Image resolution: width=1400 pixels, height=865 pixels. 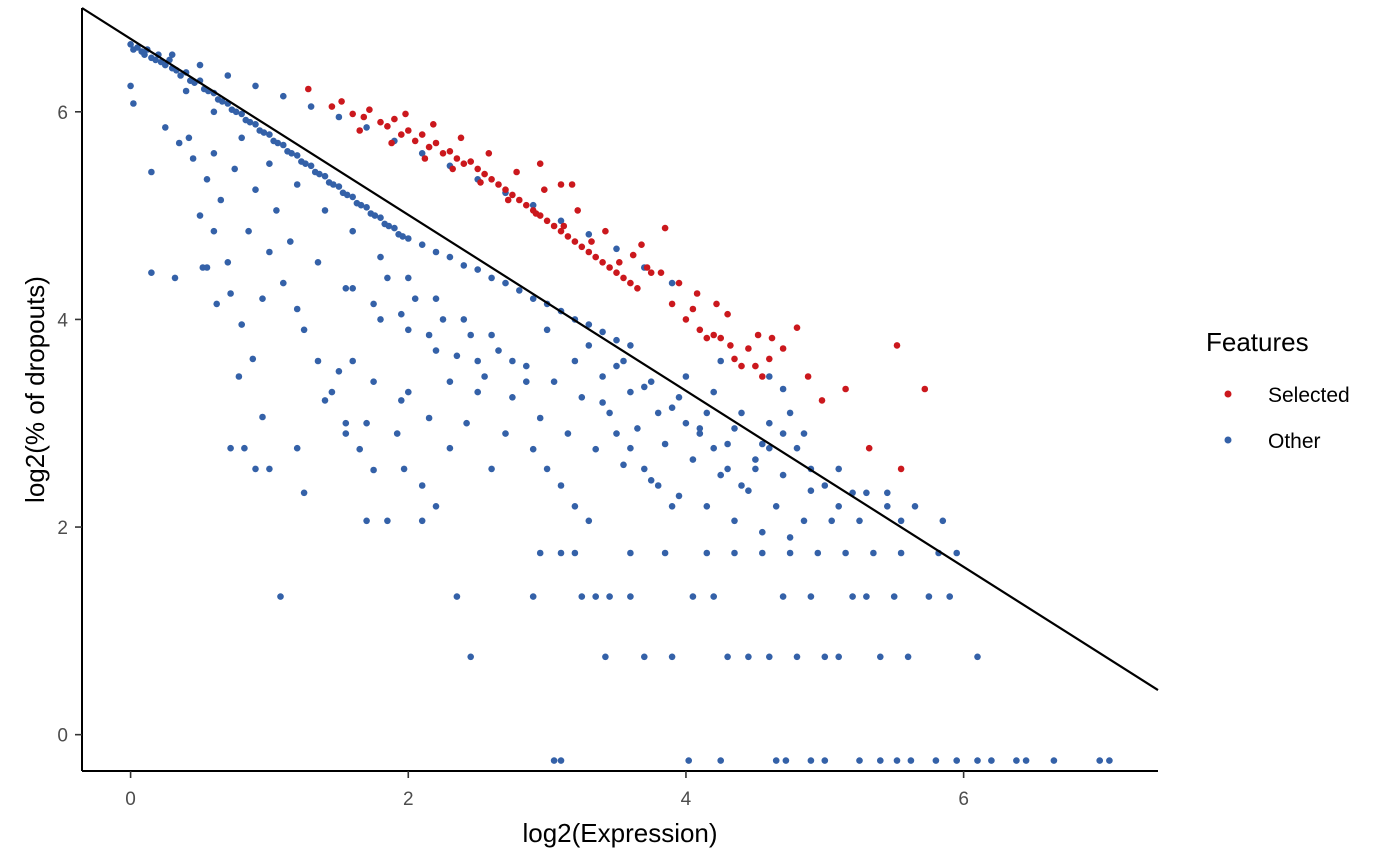 I want to click on x-tick-label: 0, so click(x=130, y=799).